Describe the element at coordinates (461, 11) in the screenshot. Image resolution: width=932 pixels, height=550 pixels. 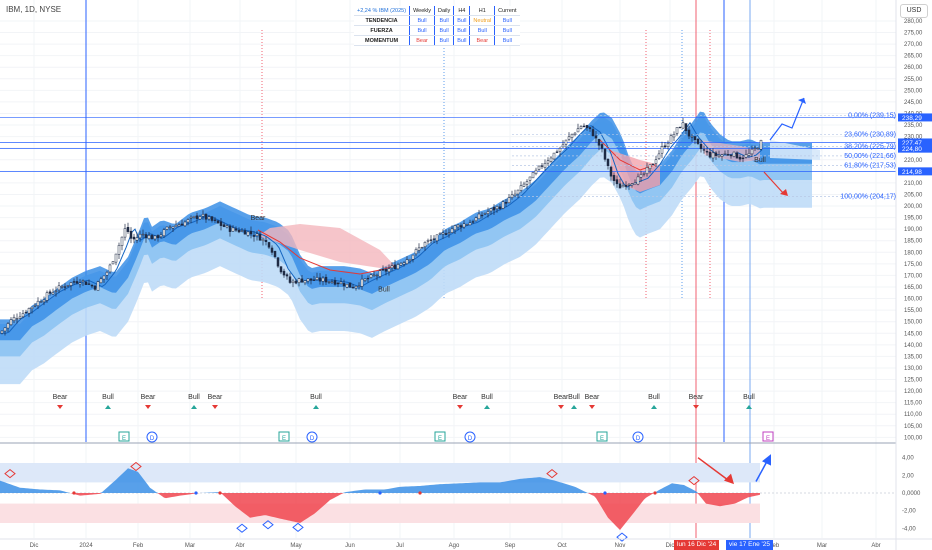
I see `table-header-cell: H4` at that location.